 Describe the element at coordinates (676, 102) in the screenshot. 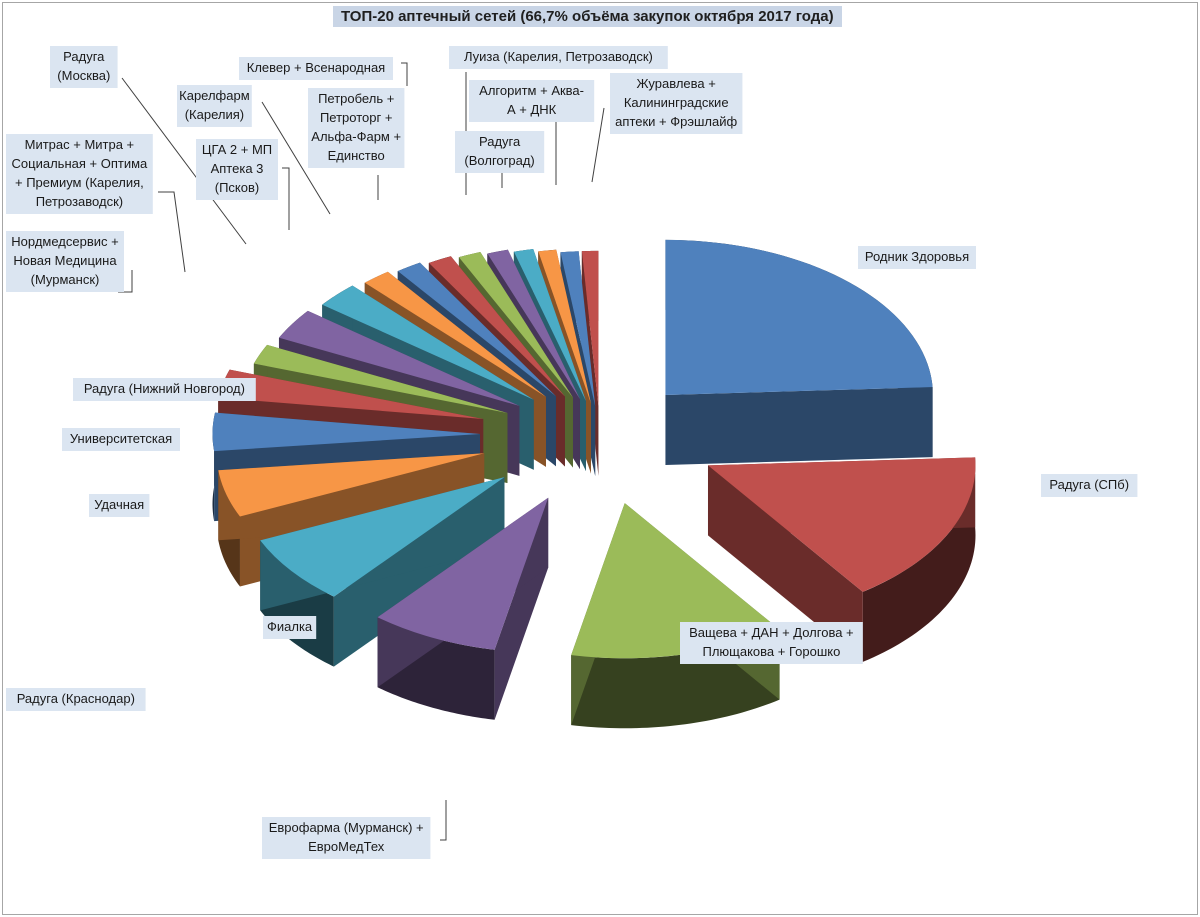

I see `svg-text: Калининградские` at that location.